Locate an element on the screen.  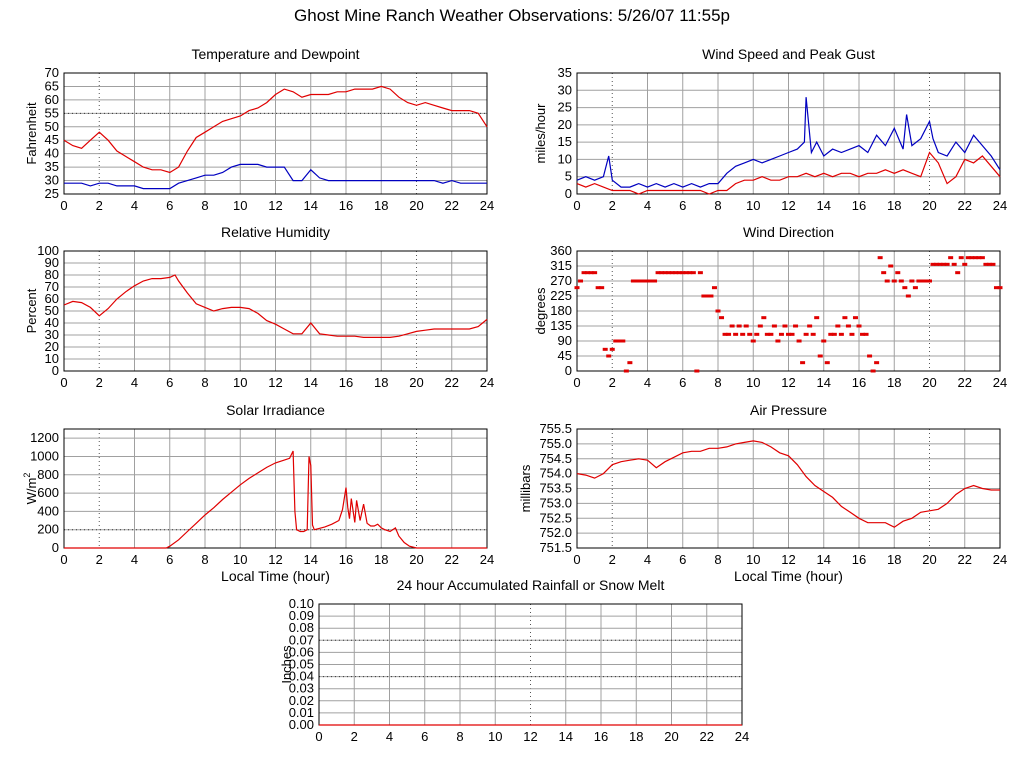
y-tick-label: 1200 is located at coordinates (44, 437).